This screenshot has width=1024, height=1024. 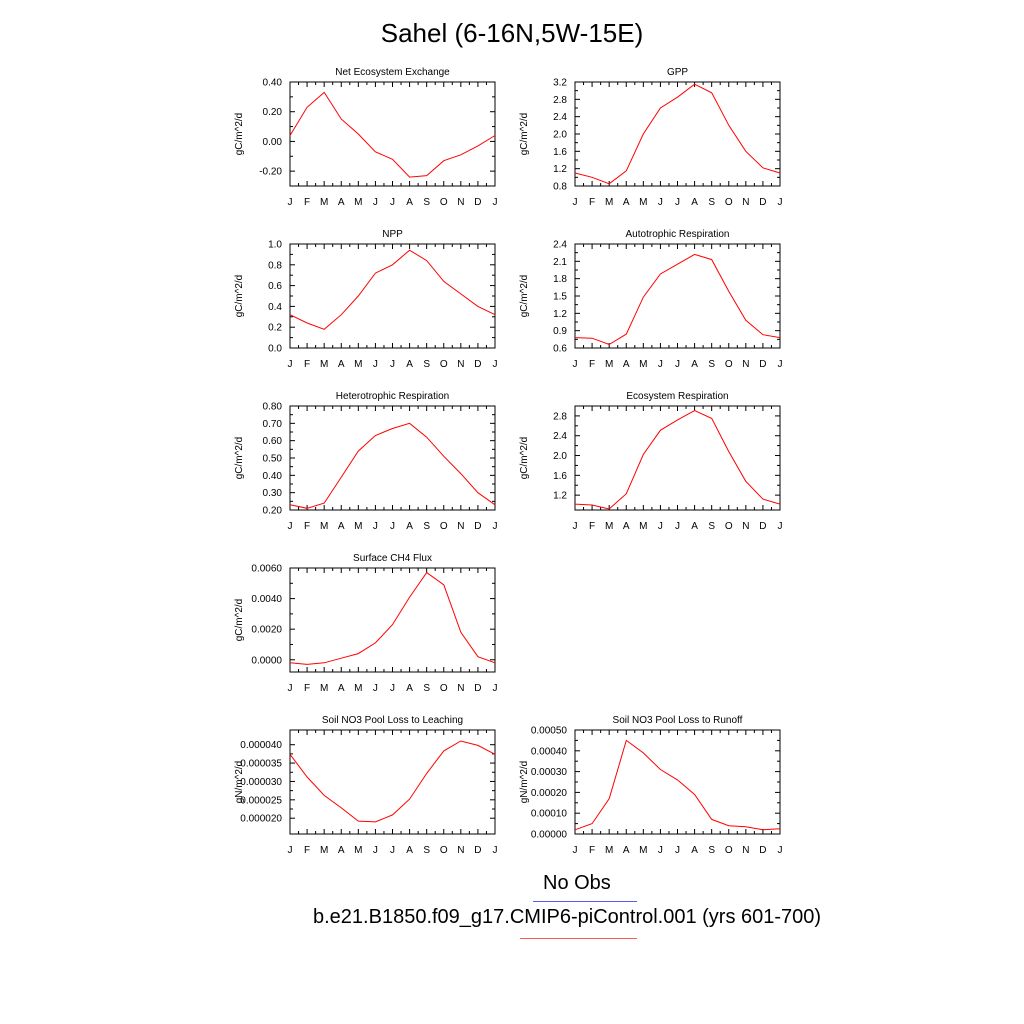 I want to click on y-tick-label: 0.4, so click(x=275, y=307).